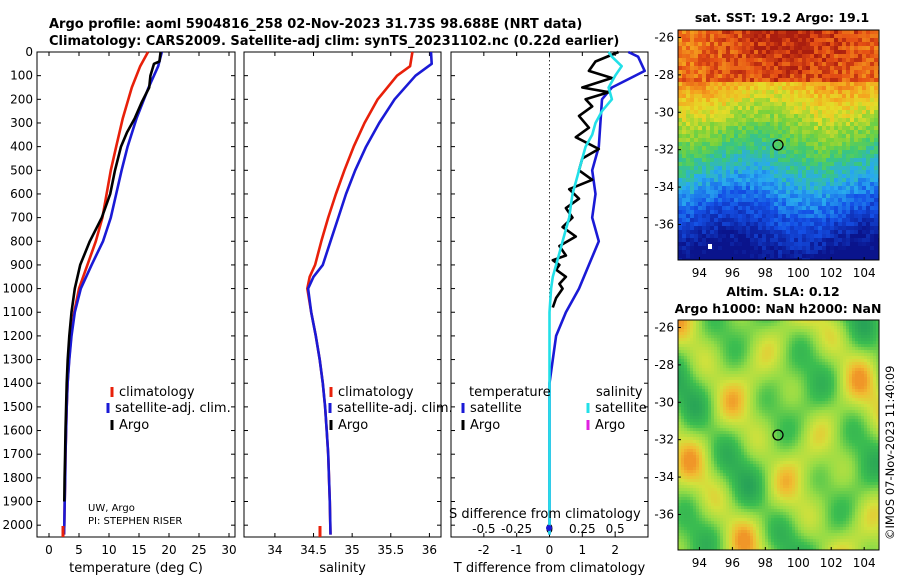 The height and width of the screenshot is (580, 900). I want to click on y-tick-label: 100, so click(21, 76).